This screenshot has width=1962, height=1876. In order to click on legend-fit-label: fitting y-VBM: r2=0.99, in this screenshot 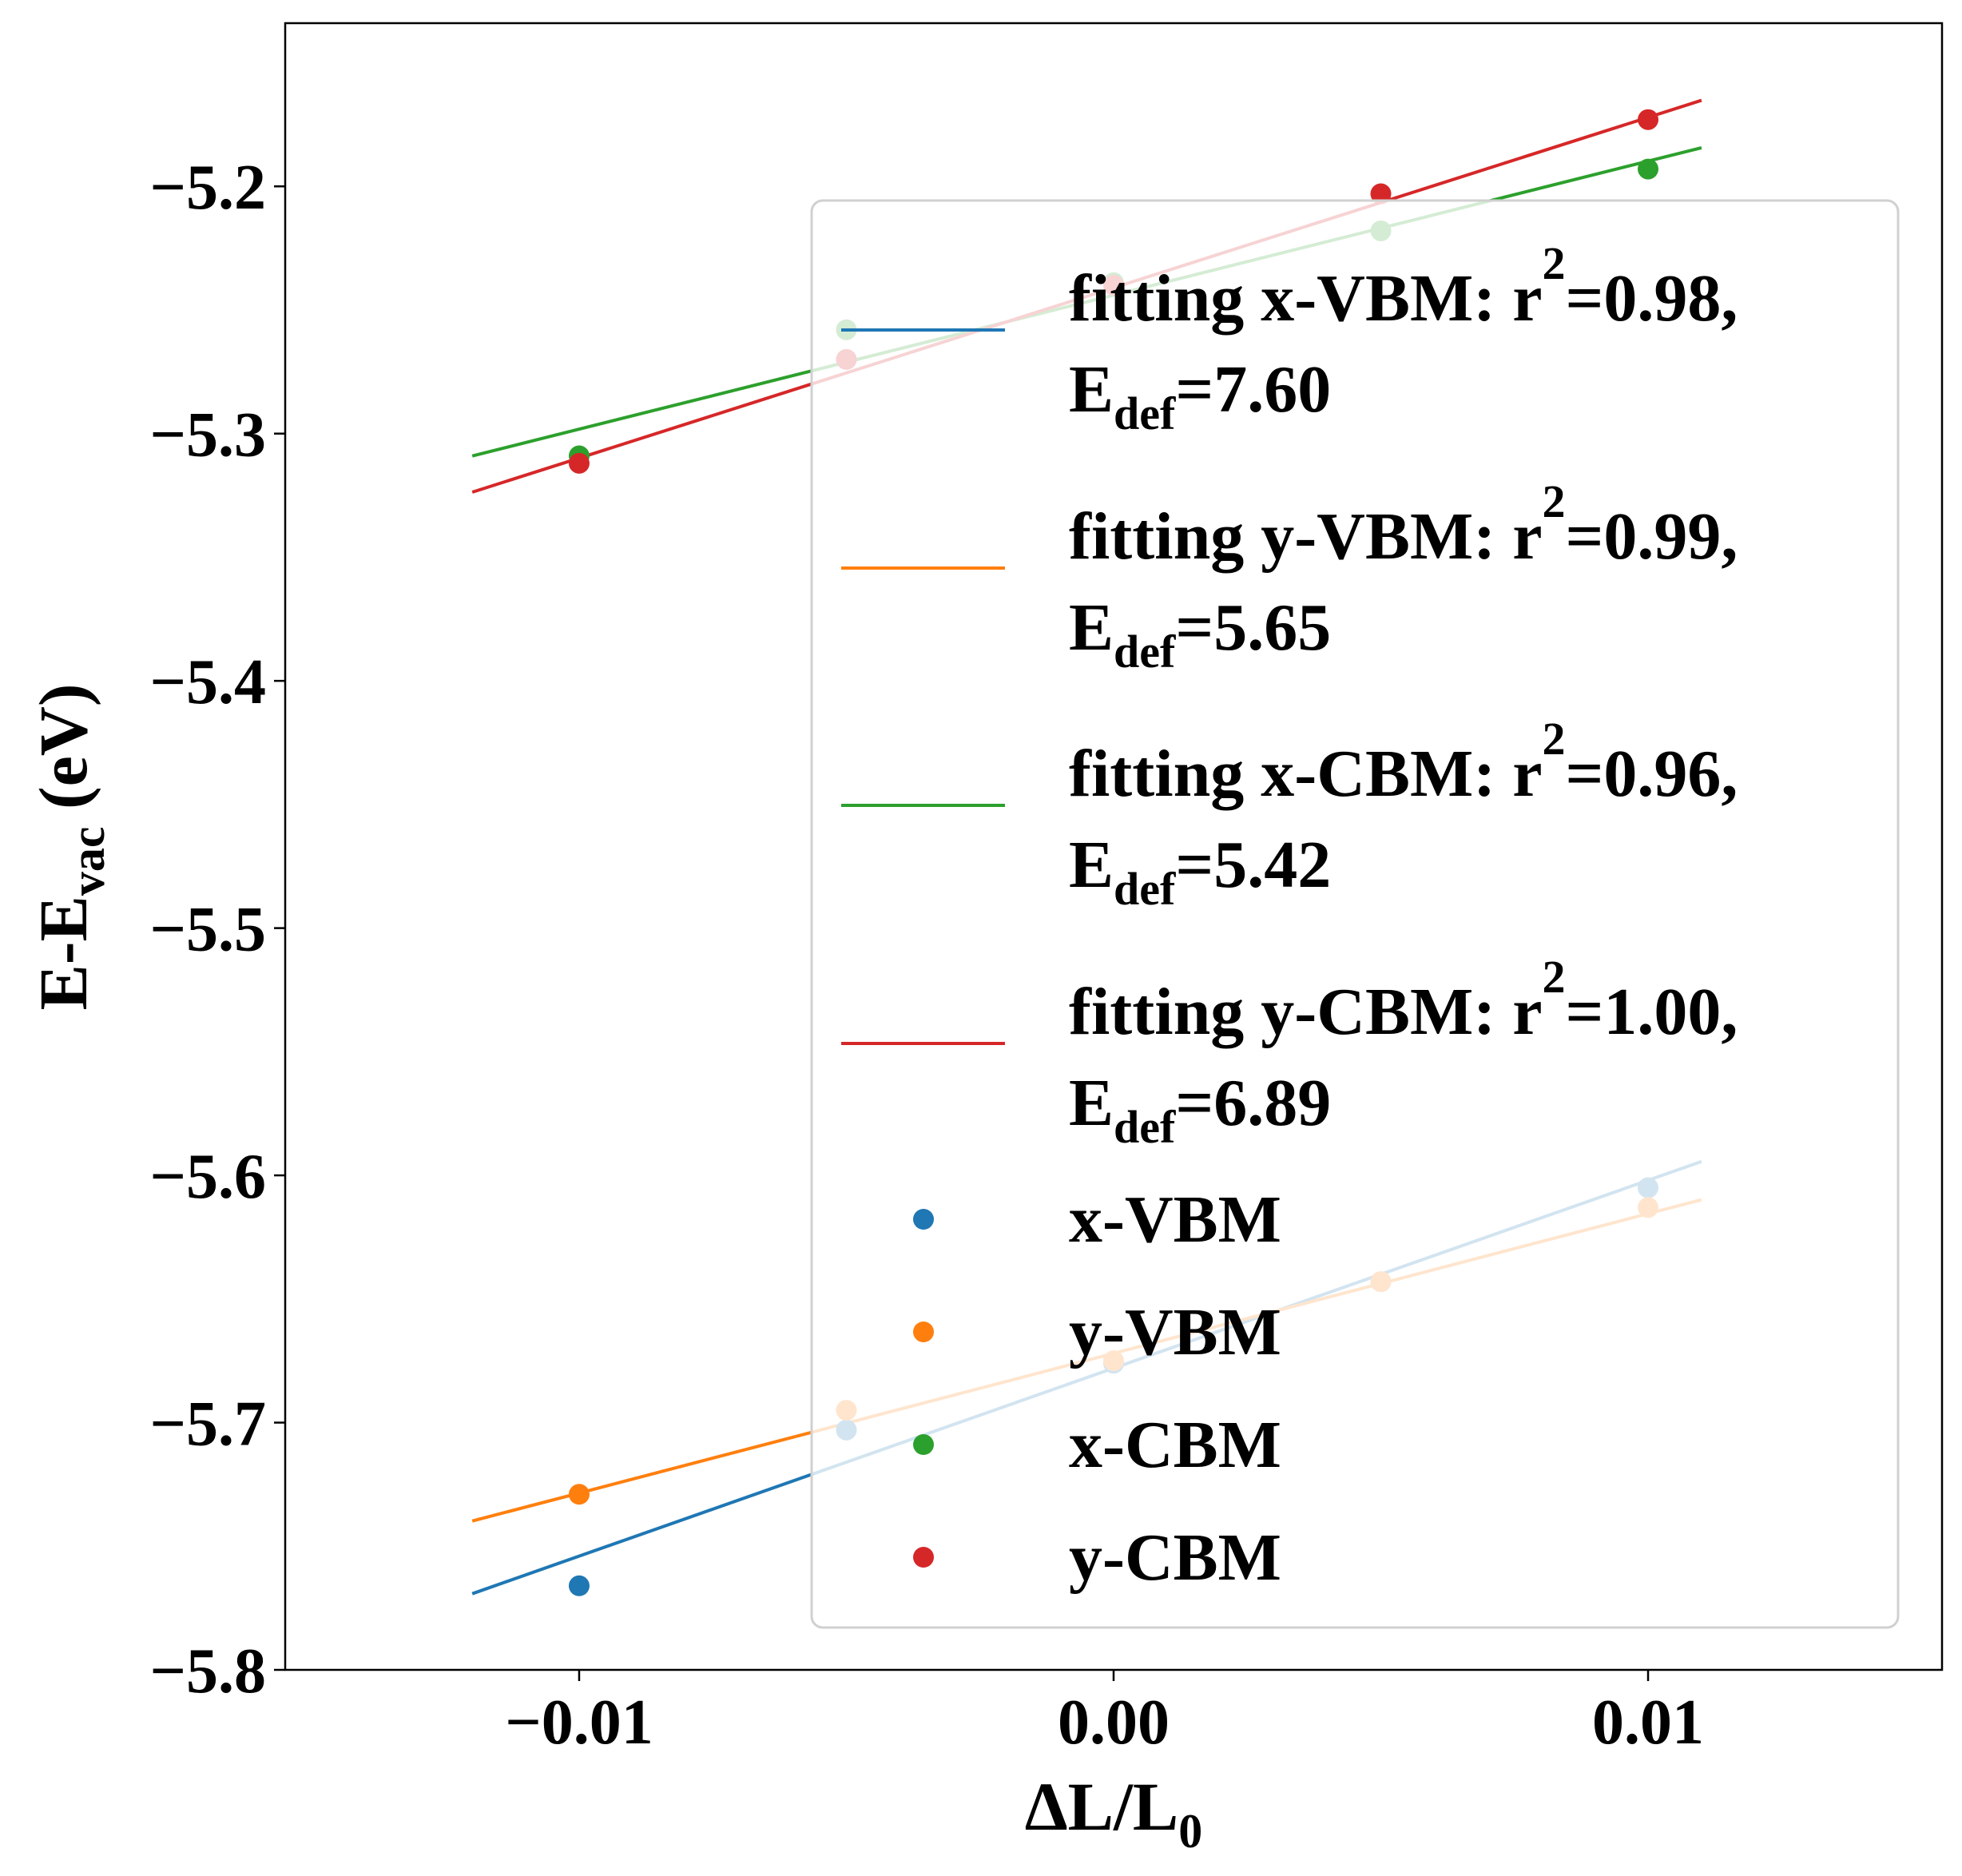, I will do `click(1403, 524)`.